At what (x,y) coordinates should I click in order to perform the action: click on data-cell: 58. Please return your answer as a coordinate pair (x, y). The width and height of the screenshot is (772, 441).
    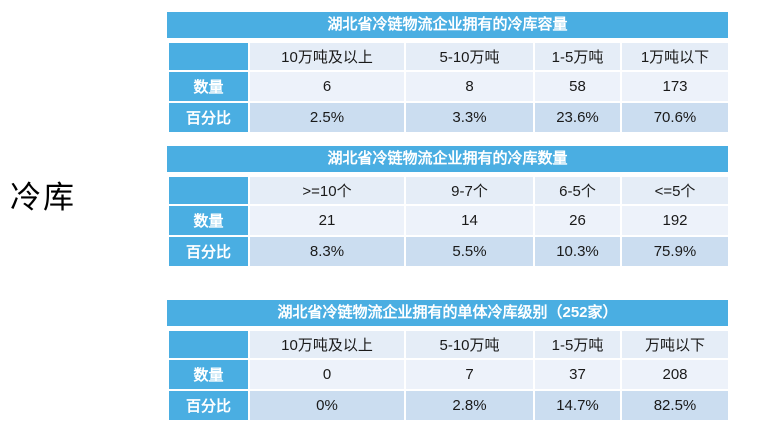
    Looking at the image, I should click on (577, 86).